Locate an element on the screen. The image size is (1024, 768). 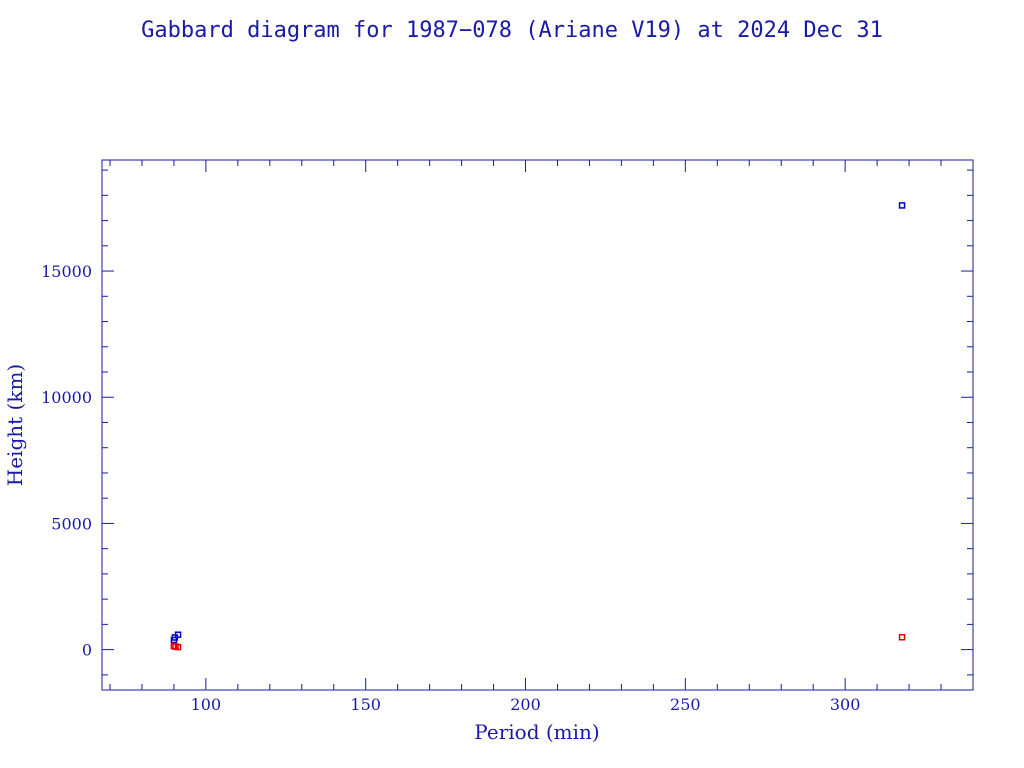
x-tick-label: 150 is located at coordinates (365, 704).